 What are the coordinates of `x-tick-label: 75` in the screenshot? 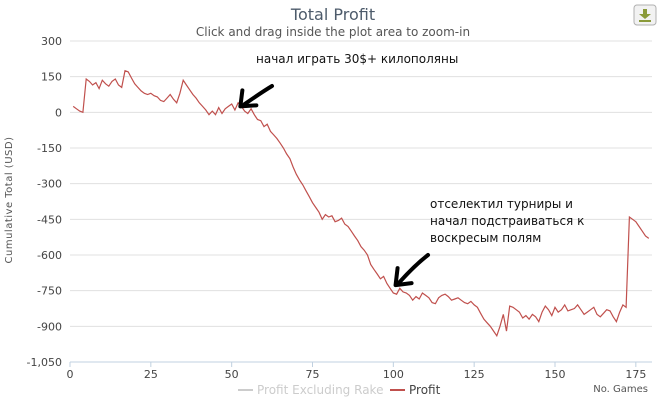 It's located at (313, 374).